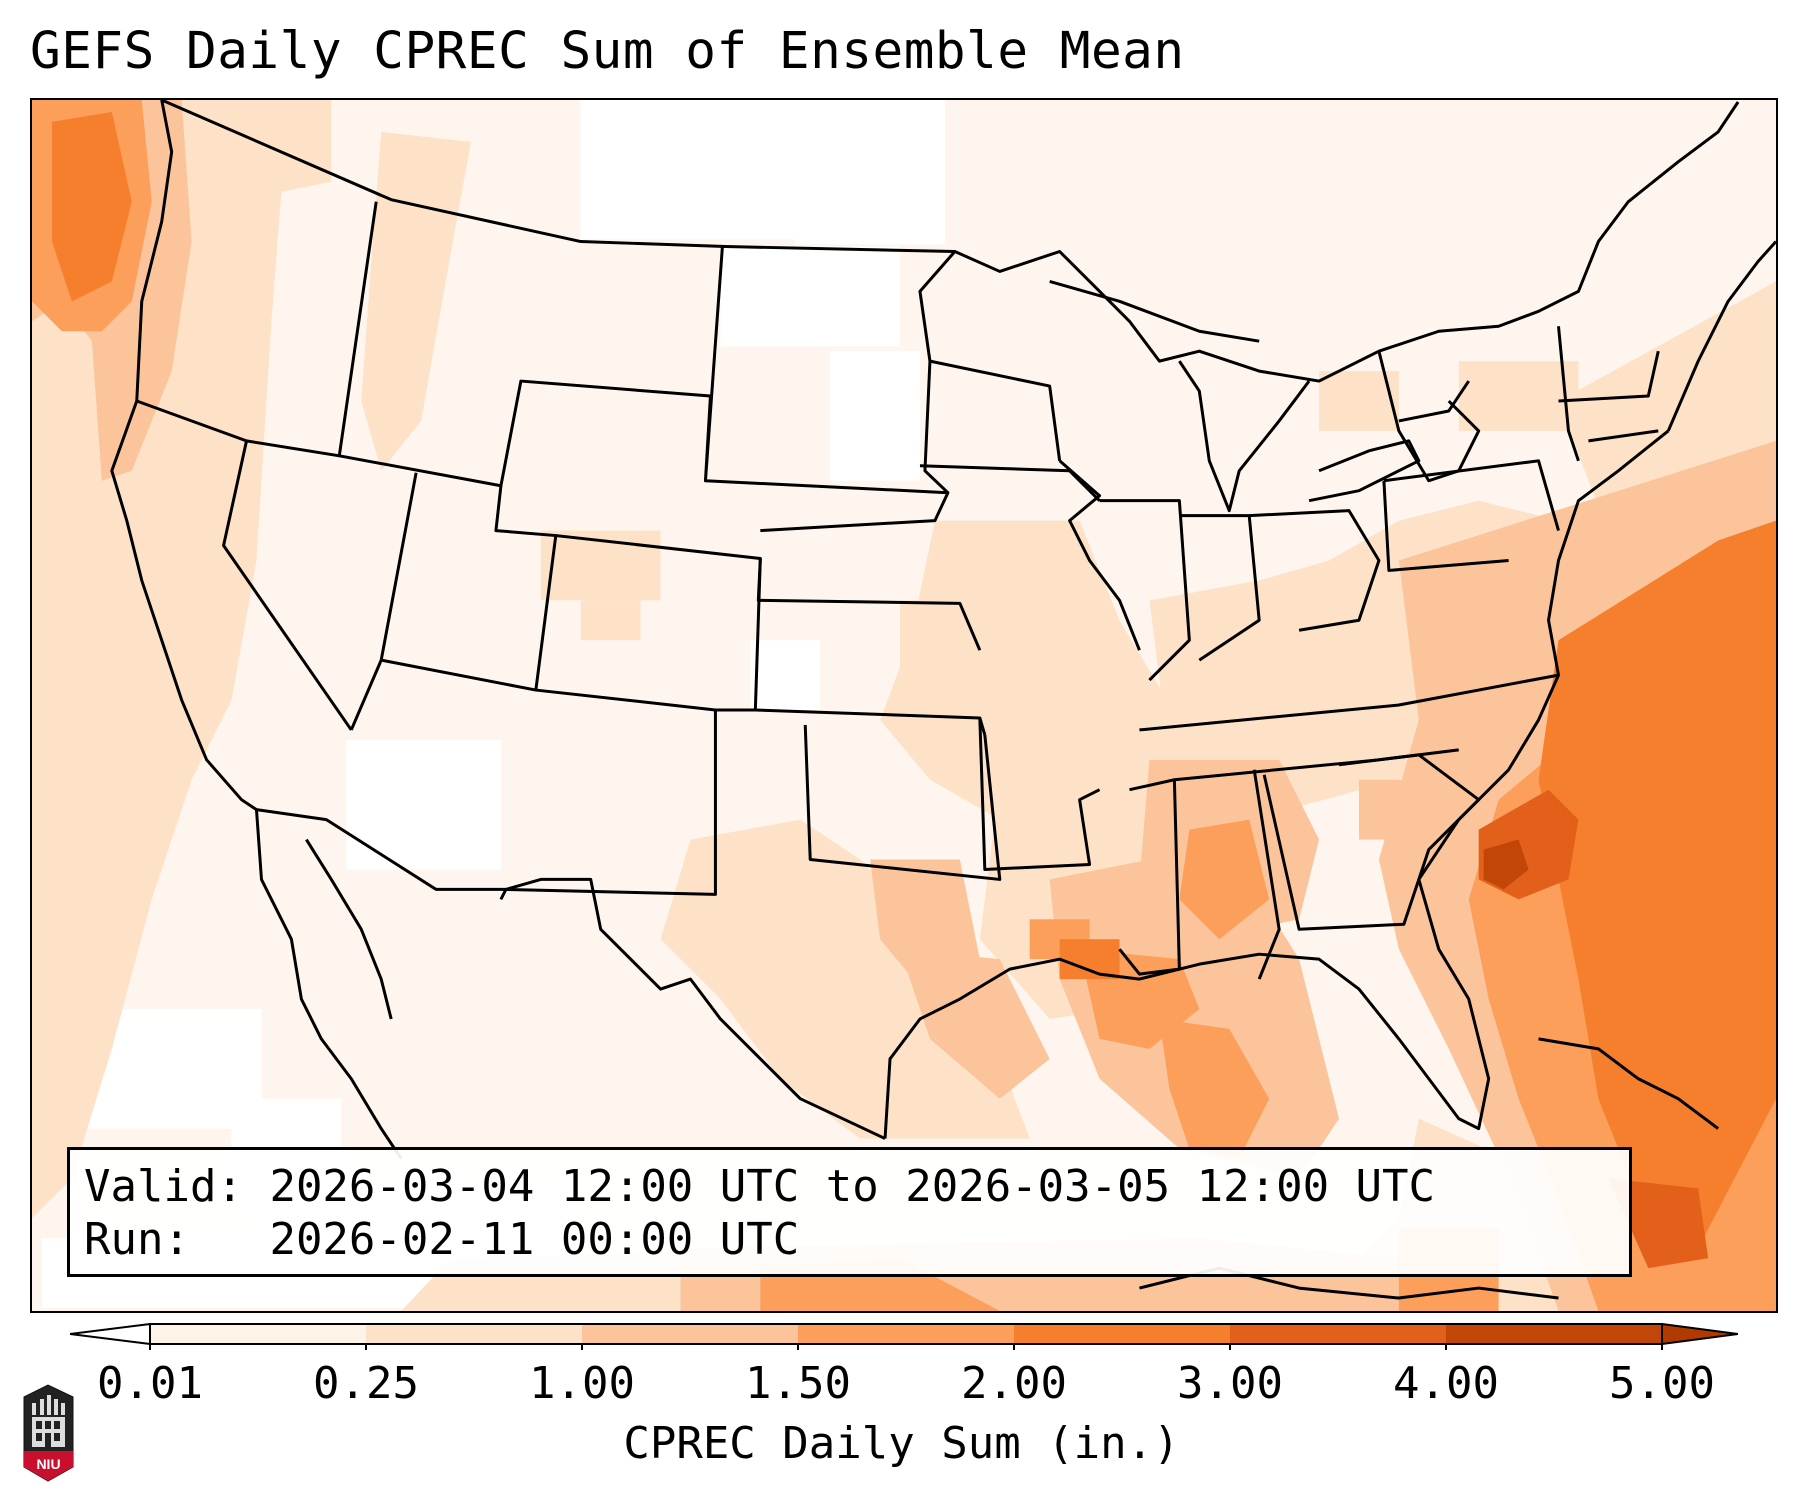 The width and height of the screenshot is (1803, 1500). Describe the element at coordinates (798, 1383) in the screenshot. I see `colorbar-tick-label: 1.50` at that location.